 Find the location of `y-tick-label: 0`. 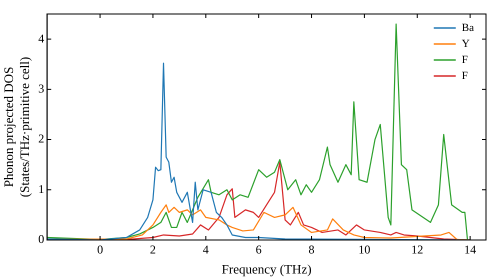

y-tick-label: 0 is located at coordinates (41, 239).